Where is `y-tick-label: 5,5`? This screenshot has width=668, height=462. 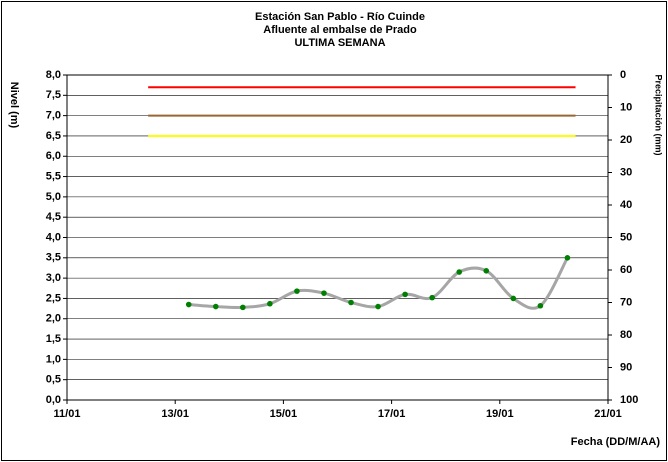
y-tick-label: 5,5 is located at coordinates (53, 176).